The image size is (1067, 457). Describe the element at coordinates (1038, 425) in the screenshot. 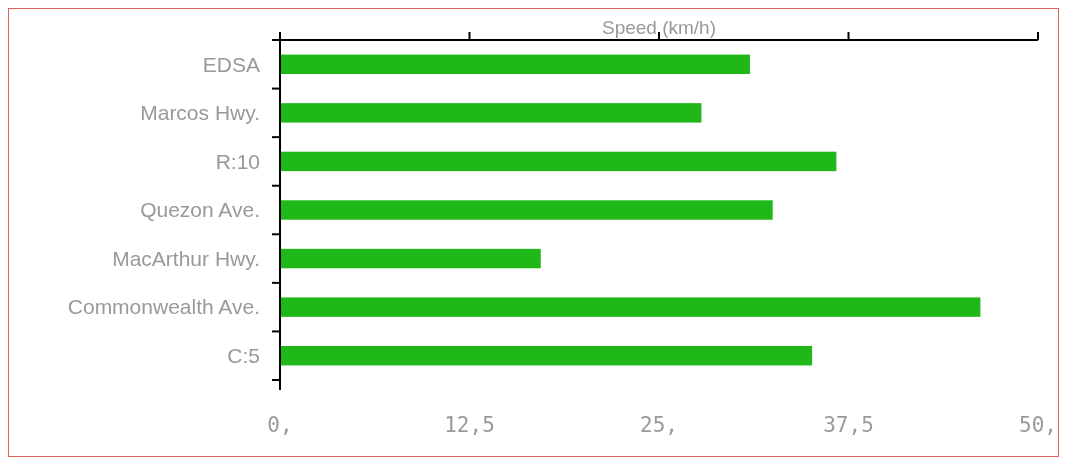

I see `x-tick-label: 50,` at that location.